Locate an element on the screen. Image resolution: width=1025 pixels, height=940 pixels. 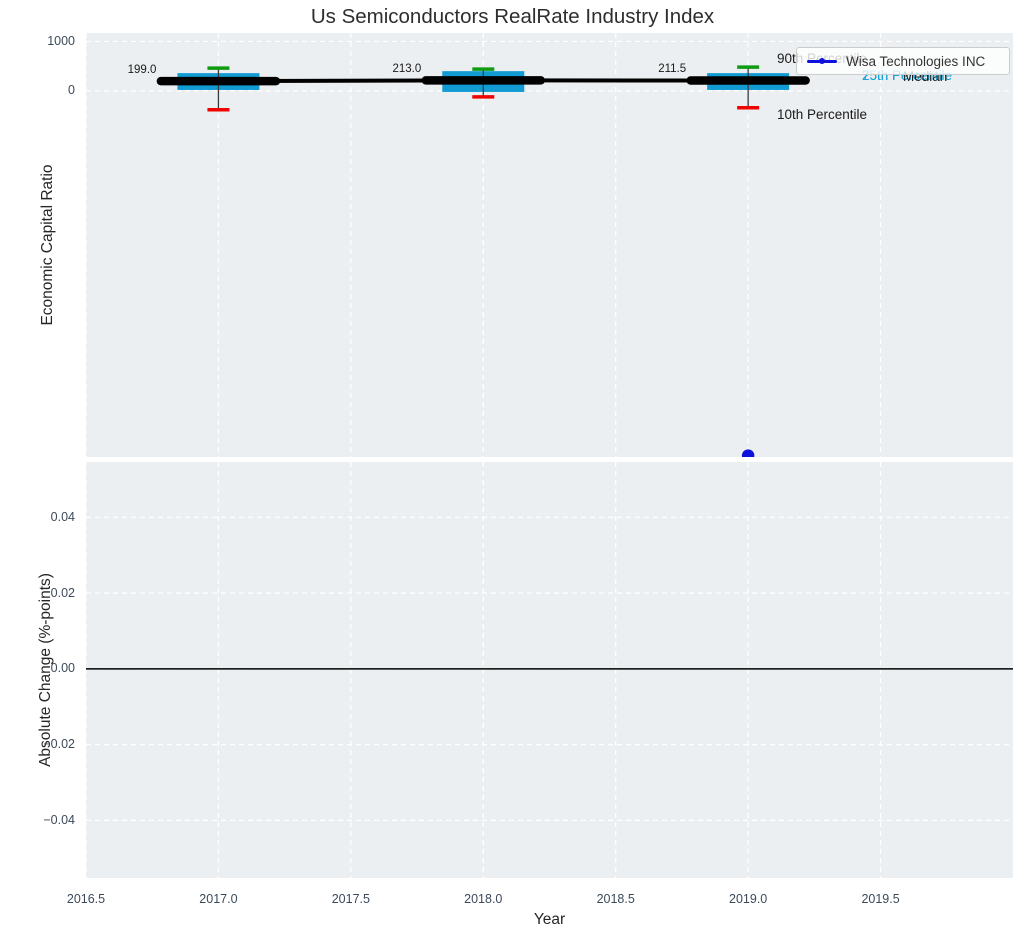
annotation-10th-percentile: 10th Percentile is located at coordinates (822, 114).